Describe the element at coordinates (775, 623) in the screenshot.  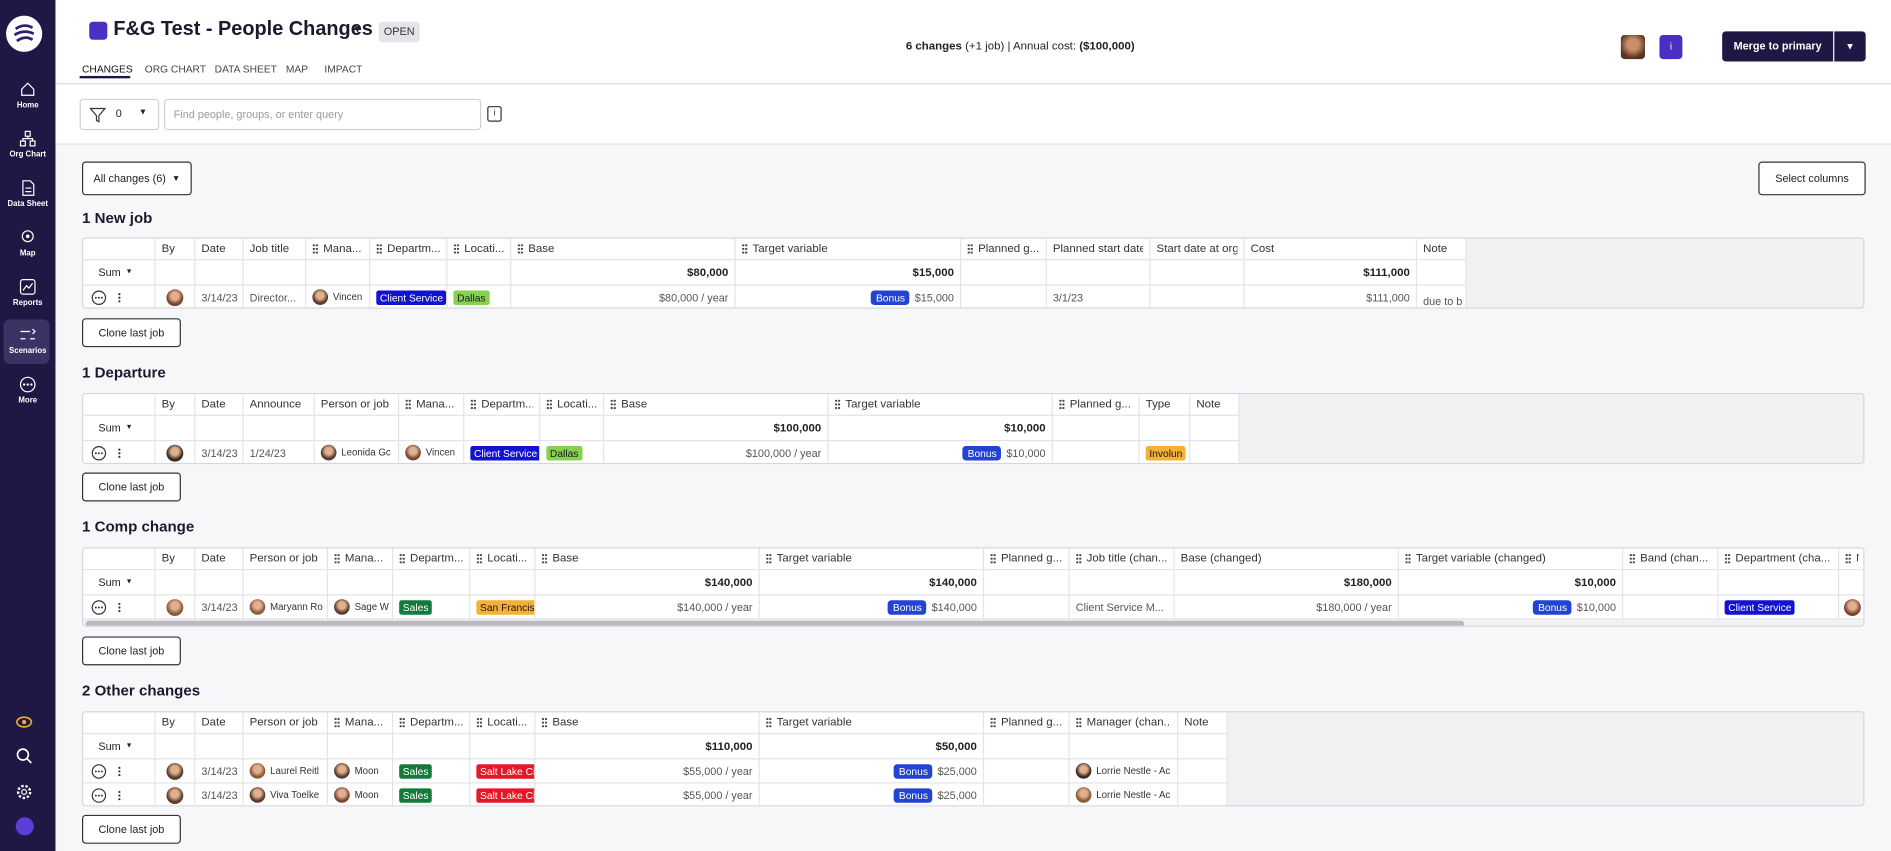
I see `horizontal-scrollbar` at that location.